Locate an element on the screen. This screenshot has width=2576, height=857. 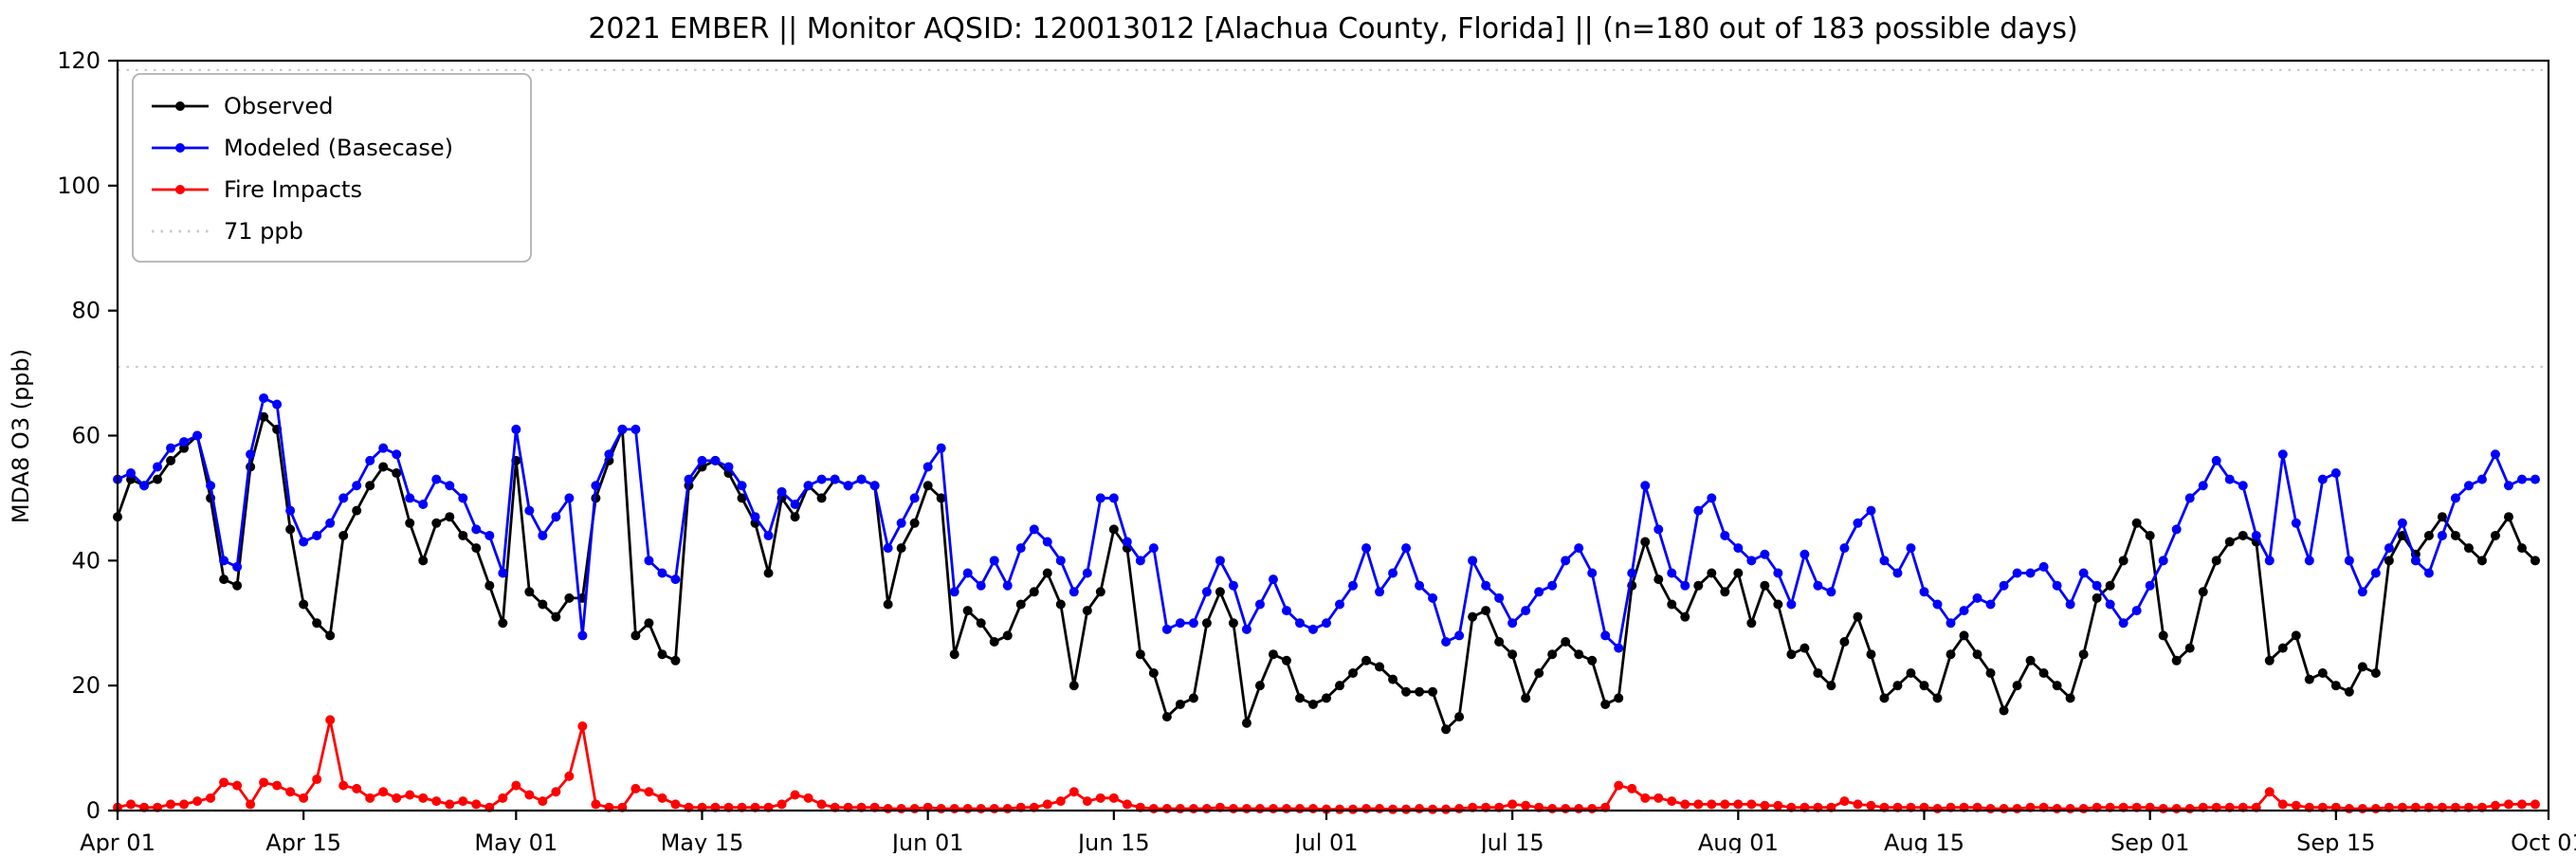
legend-box is located at coordinates (332, 168).